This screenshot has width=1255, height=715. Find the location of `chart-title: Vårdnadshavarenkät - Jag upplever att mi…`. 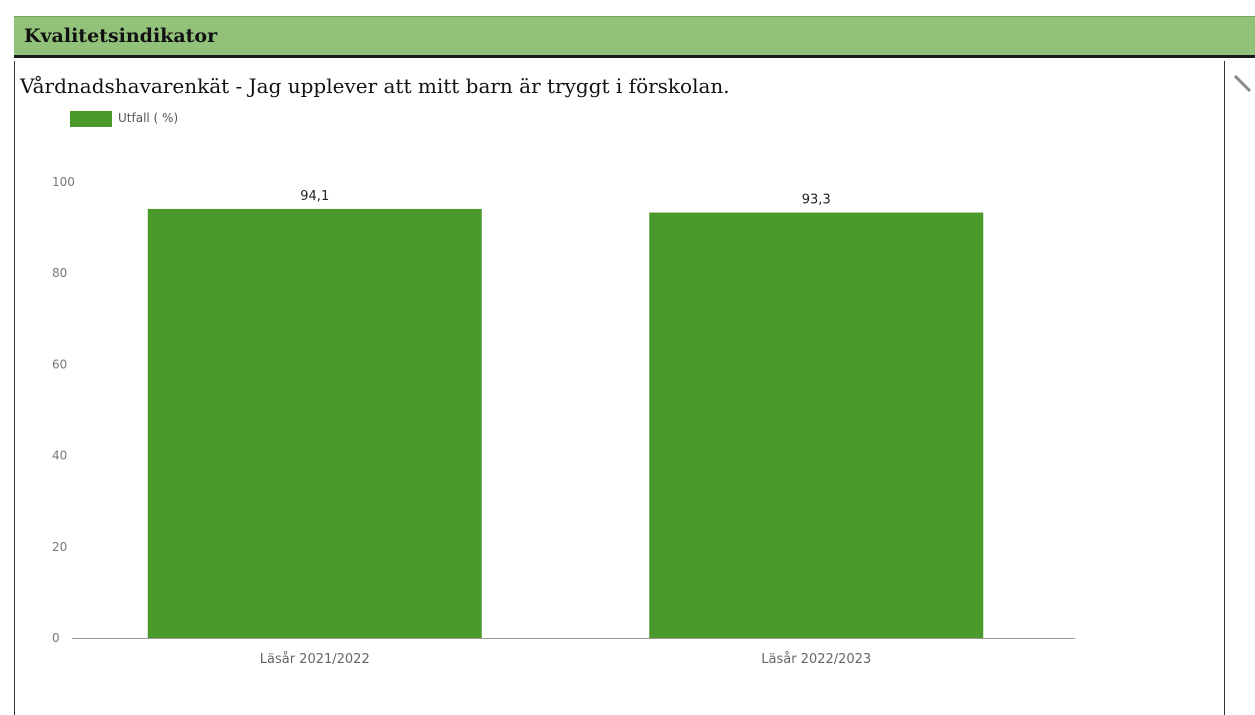

chart-title: Vårdnadshavarenkät - Jag upplever att mi… is located at coordinates (375, 86).